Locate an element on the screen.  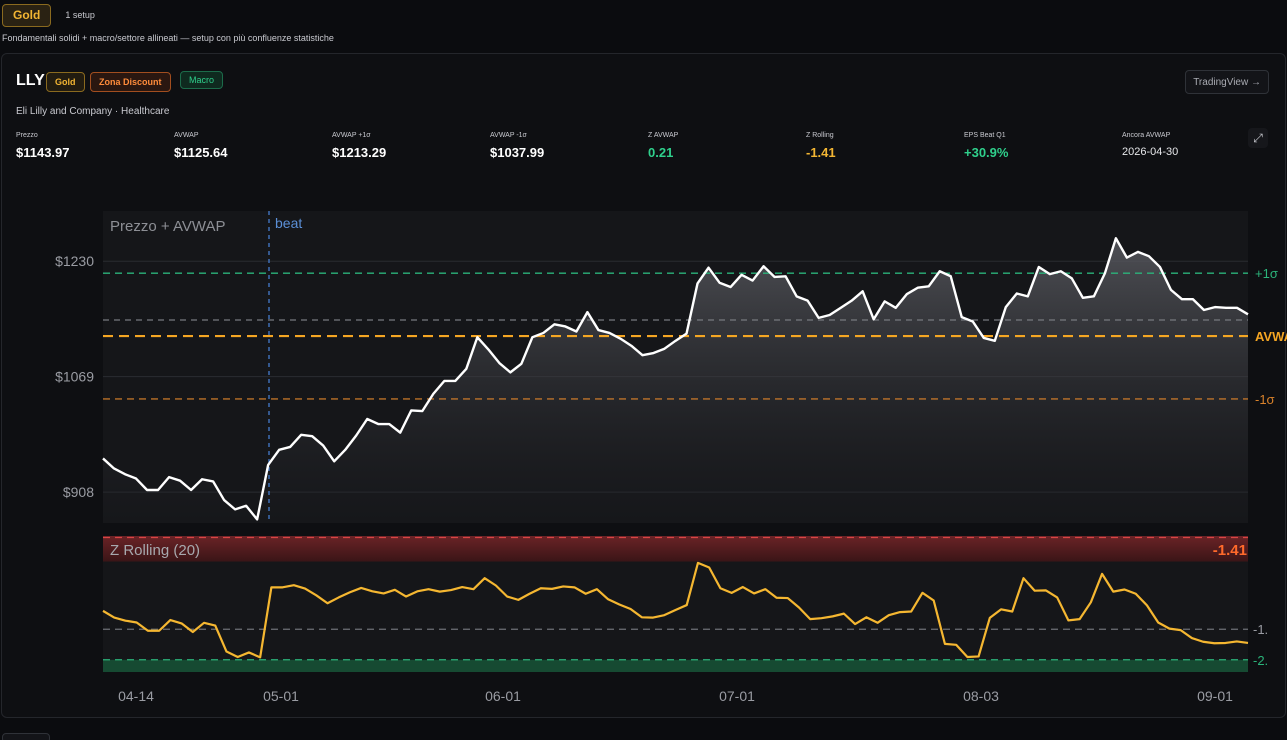
z-oversold-zone is located at coordinates (675, 665).